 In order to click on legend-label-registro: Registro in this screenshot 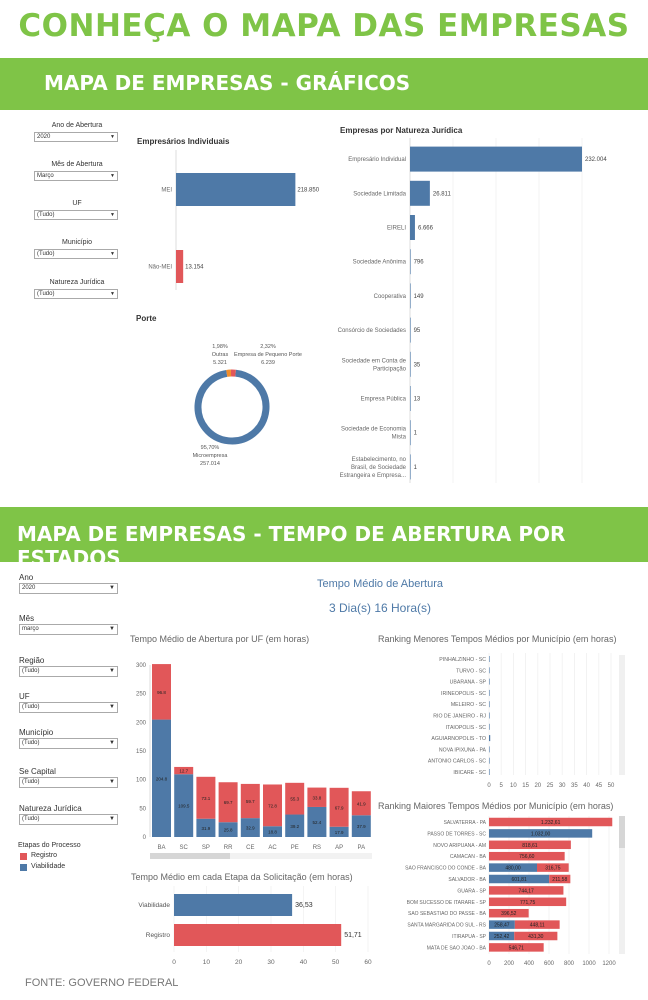, I will do `click(44, 855)`.